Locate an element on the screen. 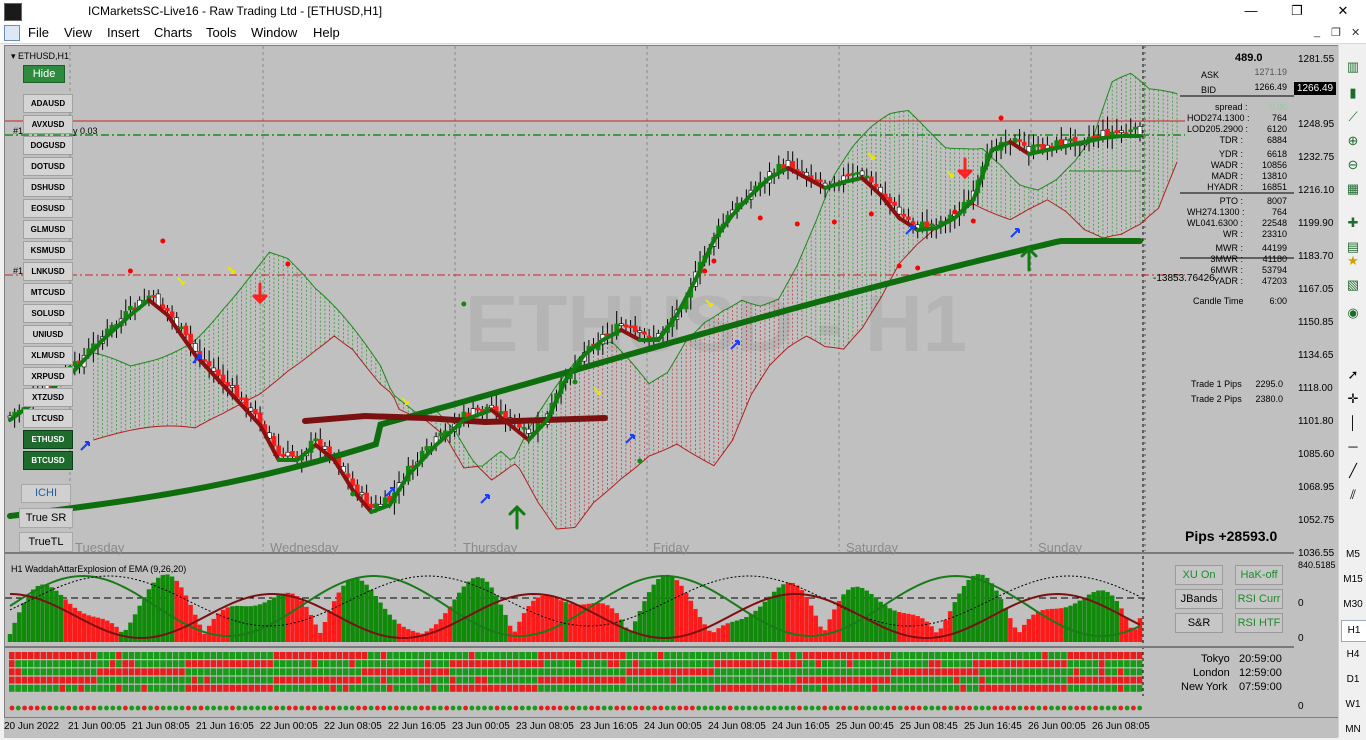 The width and height of the screenshot is (1366, 740). info-value: 47203 is located at coordinates (1274, 281).